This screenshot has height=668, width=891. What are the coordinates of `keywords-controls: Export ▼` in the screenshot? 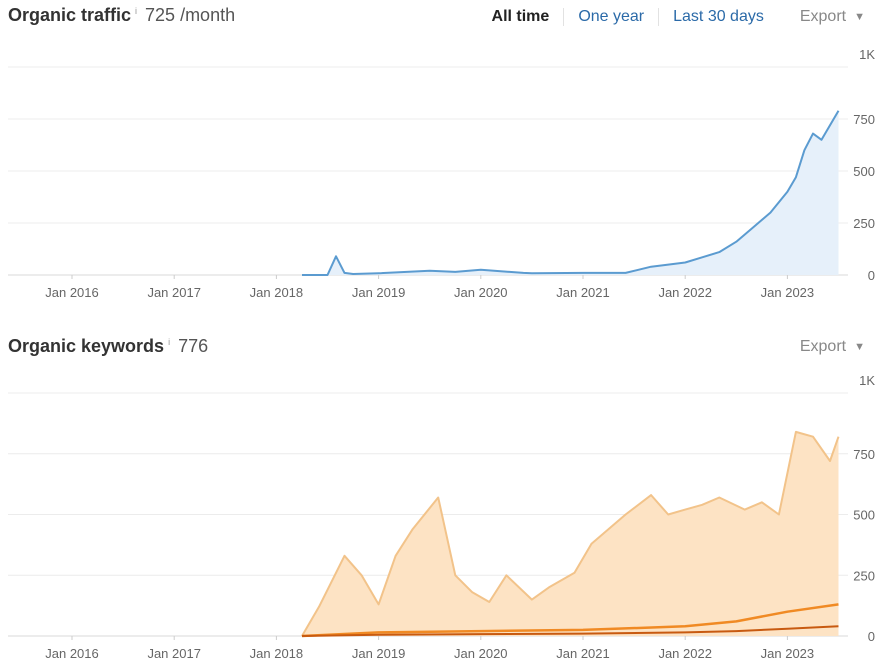 It's located at (821, 347).